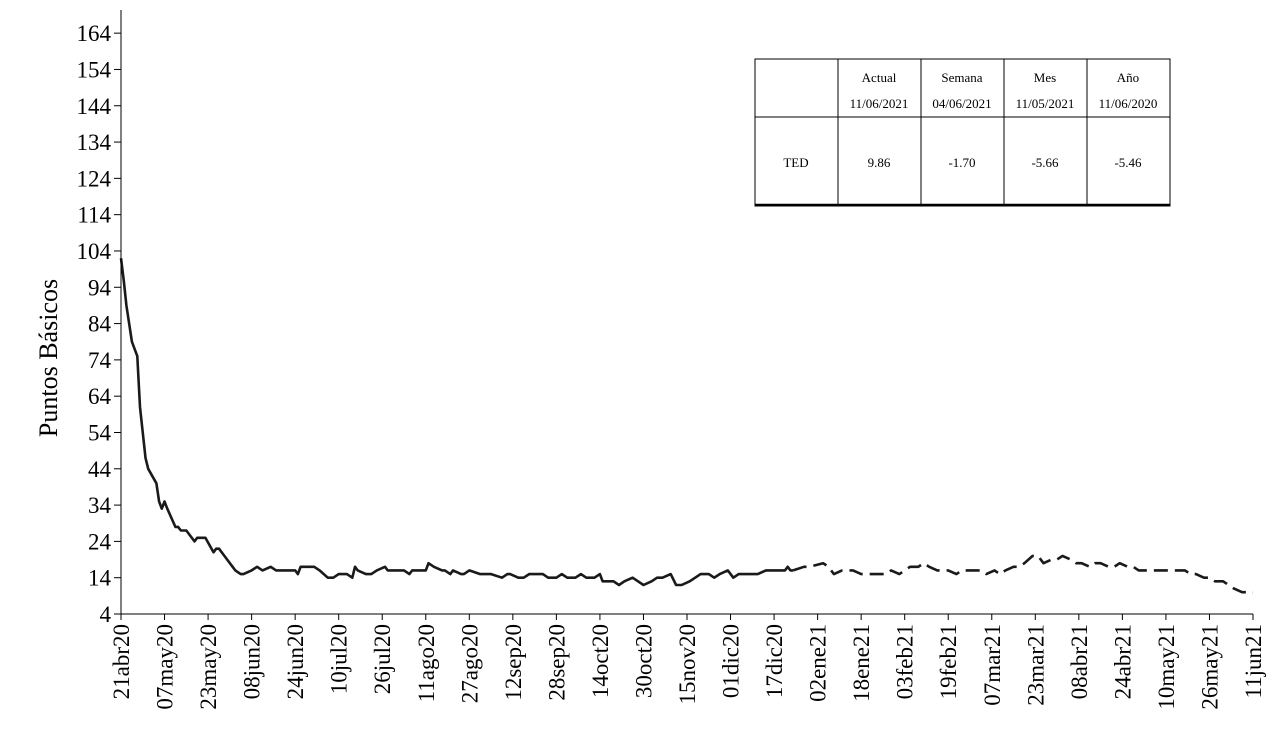  What do you see at coordinates (1045, 162) in the screenshot?
I see `table-value-mes: -5.66` at bounding box center [1045, 162].